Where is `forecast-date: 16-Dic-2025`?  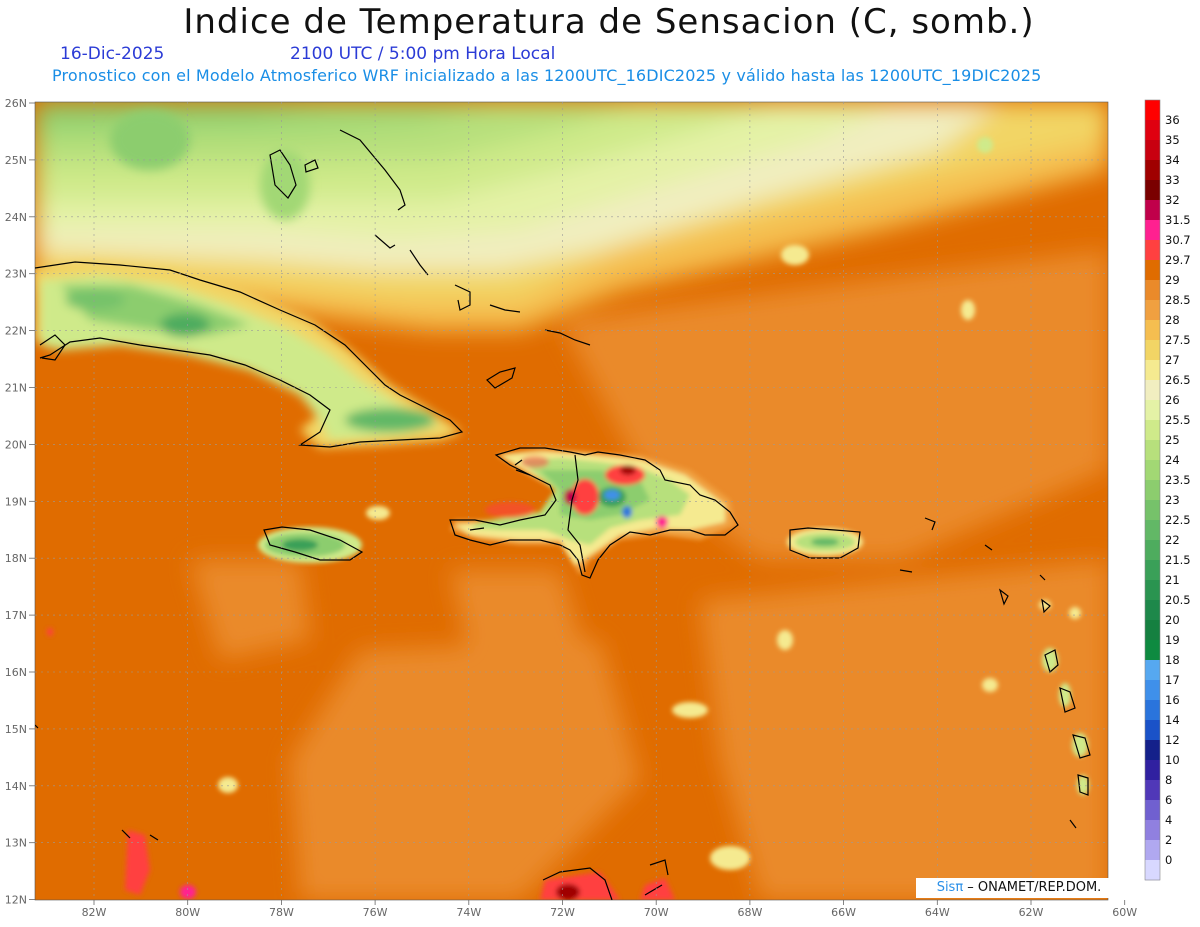
forecast-date: 16-Dic-2025 is located at coordinates (112, 54).